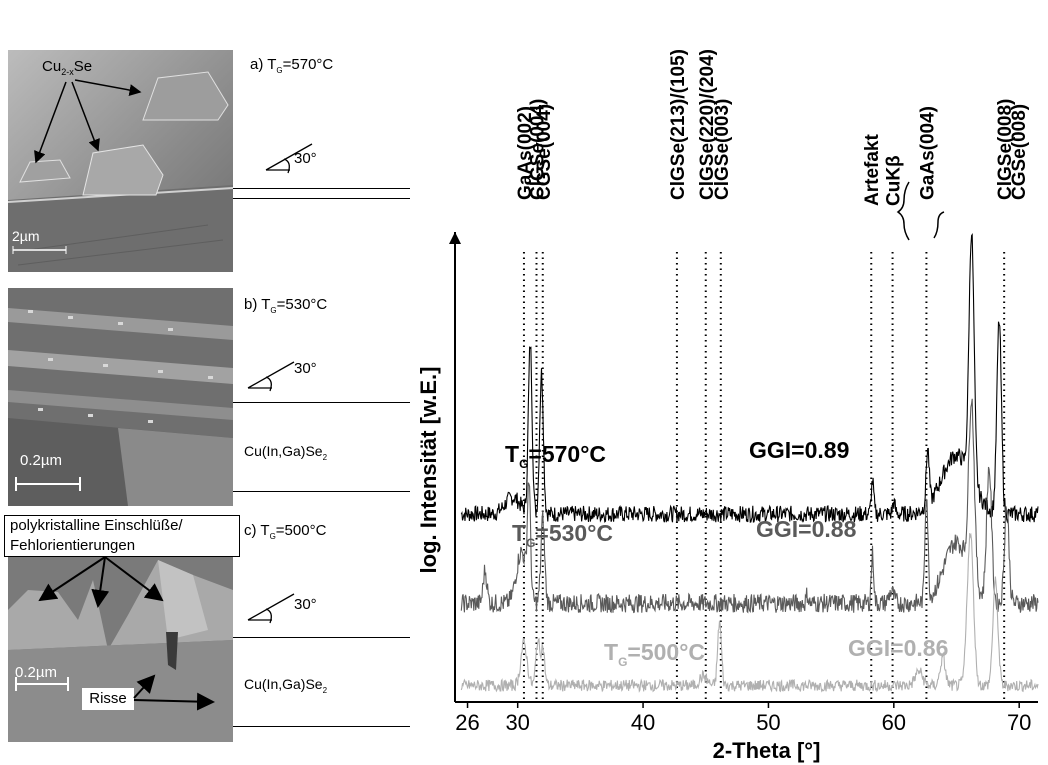  Describe the element at coordinates (1019, 722) in the screenshot. I see `x-tick-label-5: 70` at that location.